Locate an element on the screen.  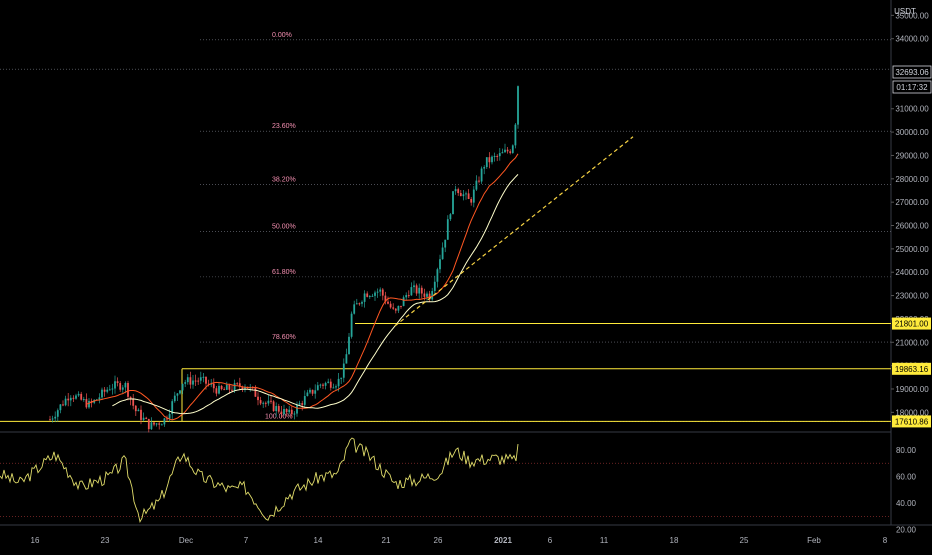
level-tag-label: 17610.86 is located at coordinates (912, 421).